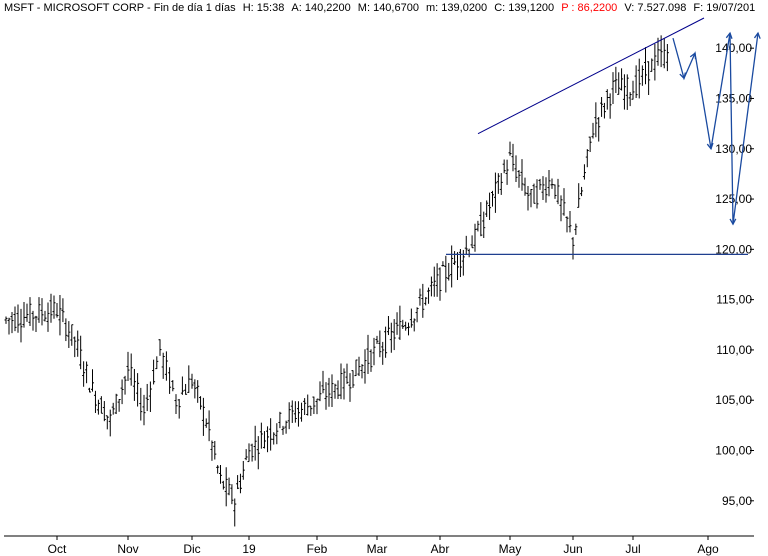 The height and width of the screenshot is (556, 768). What do you see at coordinates (733, 400) in the screenshot?
I see `y-tick-label: 105,00` at bounding box center [733, 400].